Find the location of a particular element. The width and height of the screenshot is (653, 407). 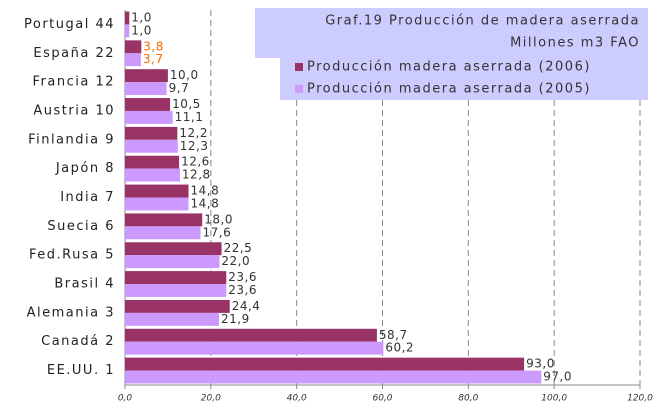

value-label: 12,8 is located at coordinates (196, 175).